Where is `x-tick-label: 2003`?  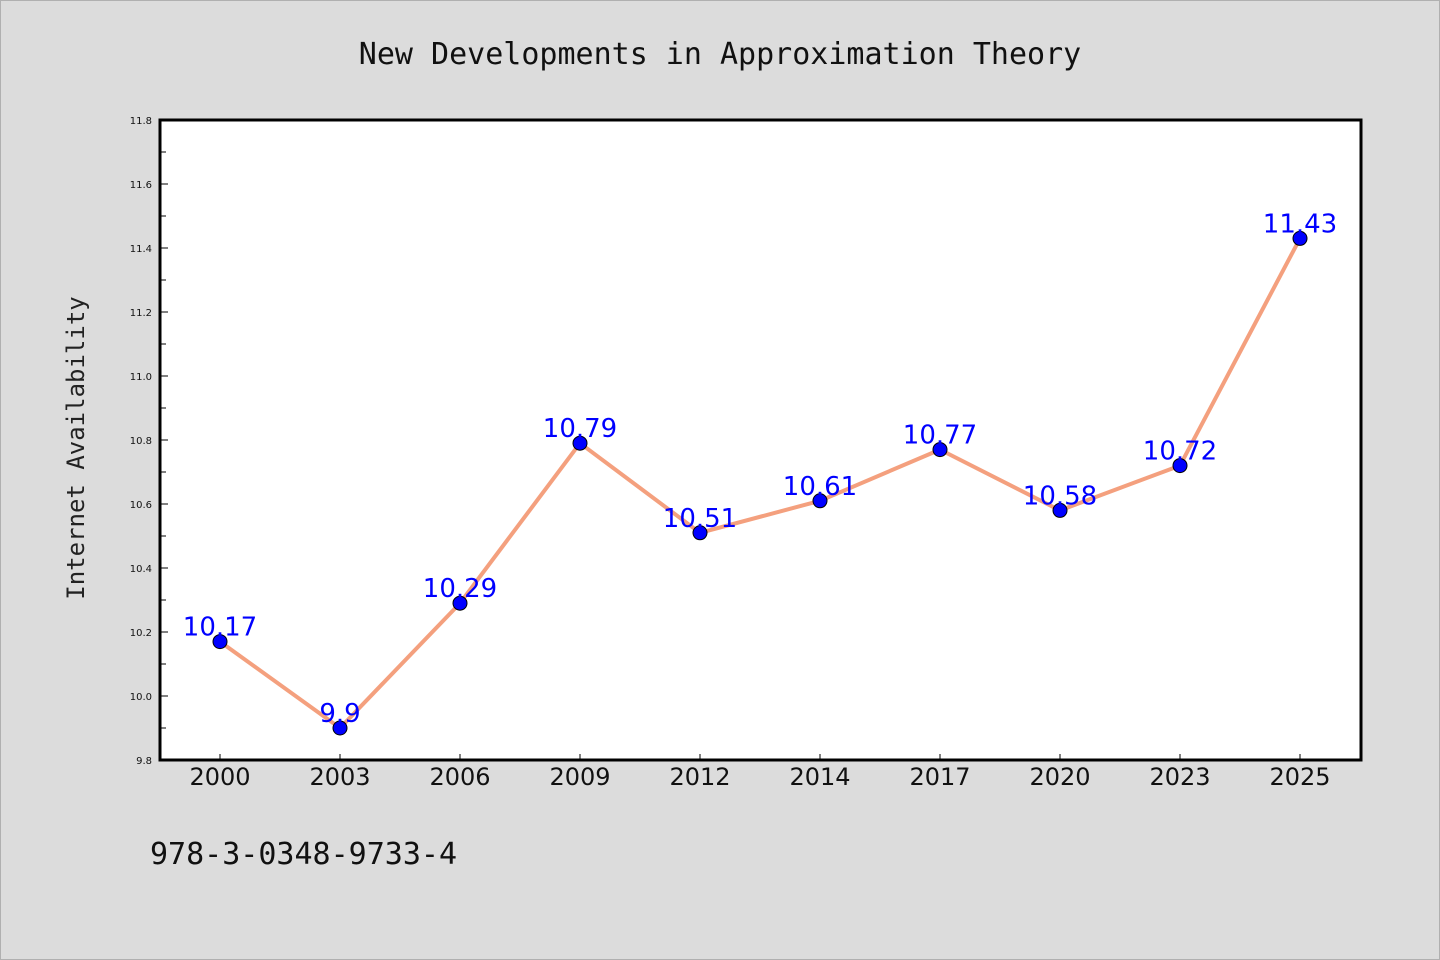 x-tick-label: 2003 is located at coordinates (339, 777).